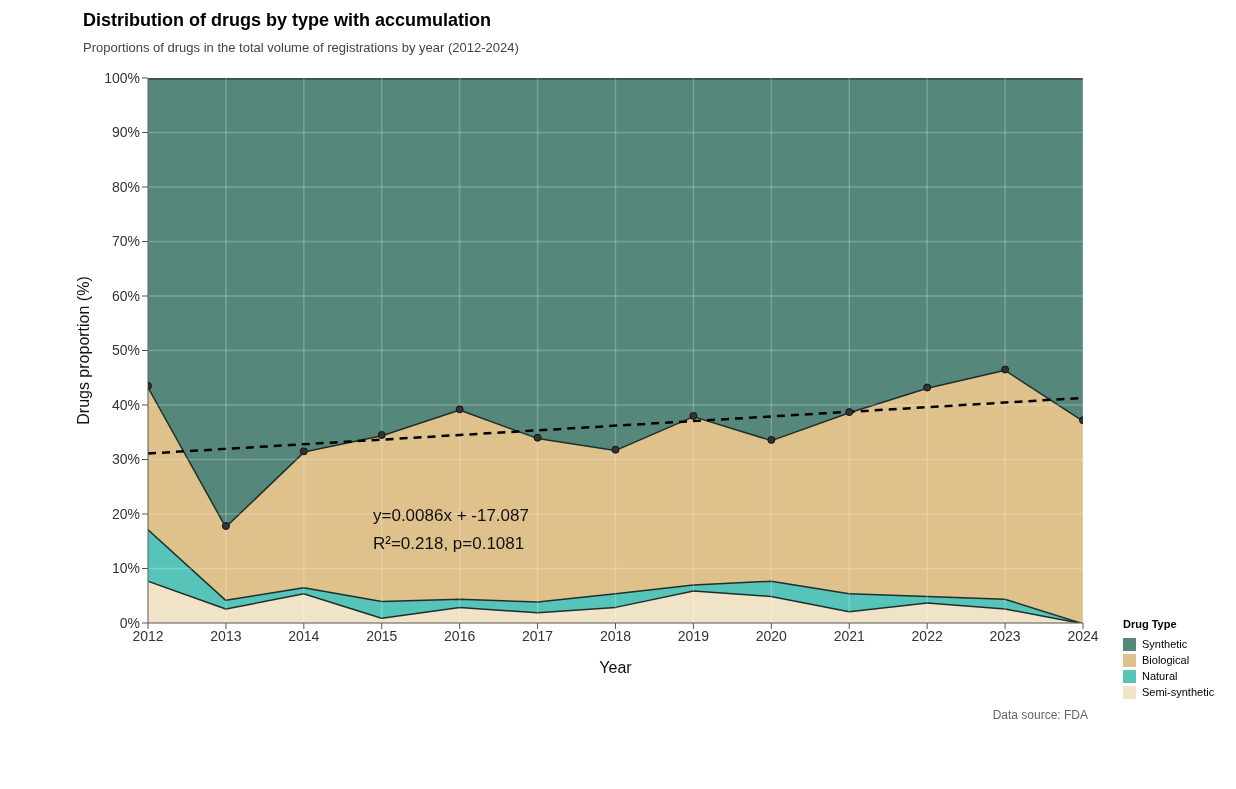  What do you see at coordinates (538, 635) in the screenshot?
I see `x-tick-label: 2017` at bounding box center [538, 635].